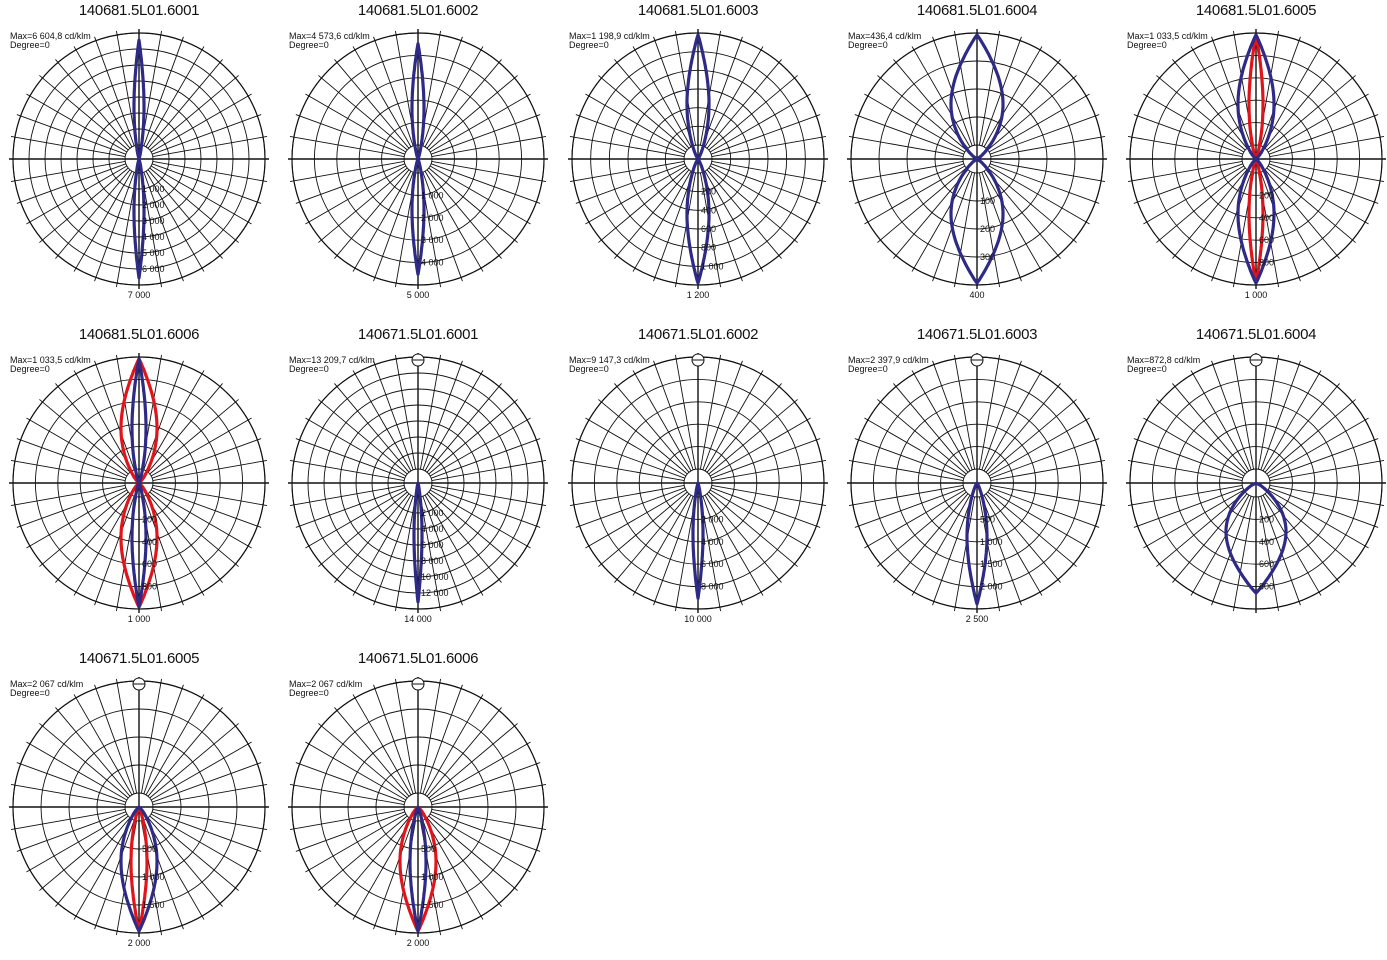 The height and width of the screenshot is (960, 1387). What do you see at coordinates (47, 684) in the screenshot?
I see `max-intensity-label: Max=2 067 cd/klm` at bounding box center [47, 684].